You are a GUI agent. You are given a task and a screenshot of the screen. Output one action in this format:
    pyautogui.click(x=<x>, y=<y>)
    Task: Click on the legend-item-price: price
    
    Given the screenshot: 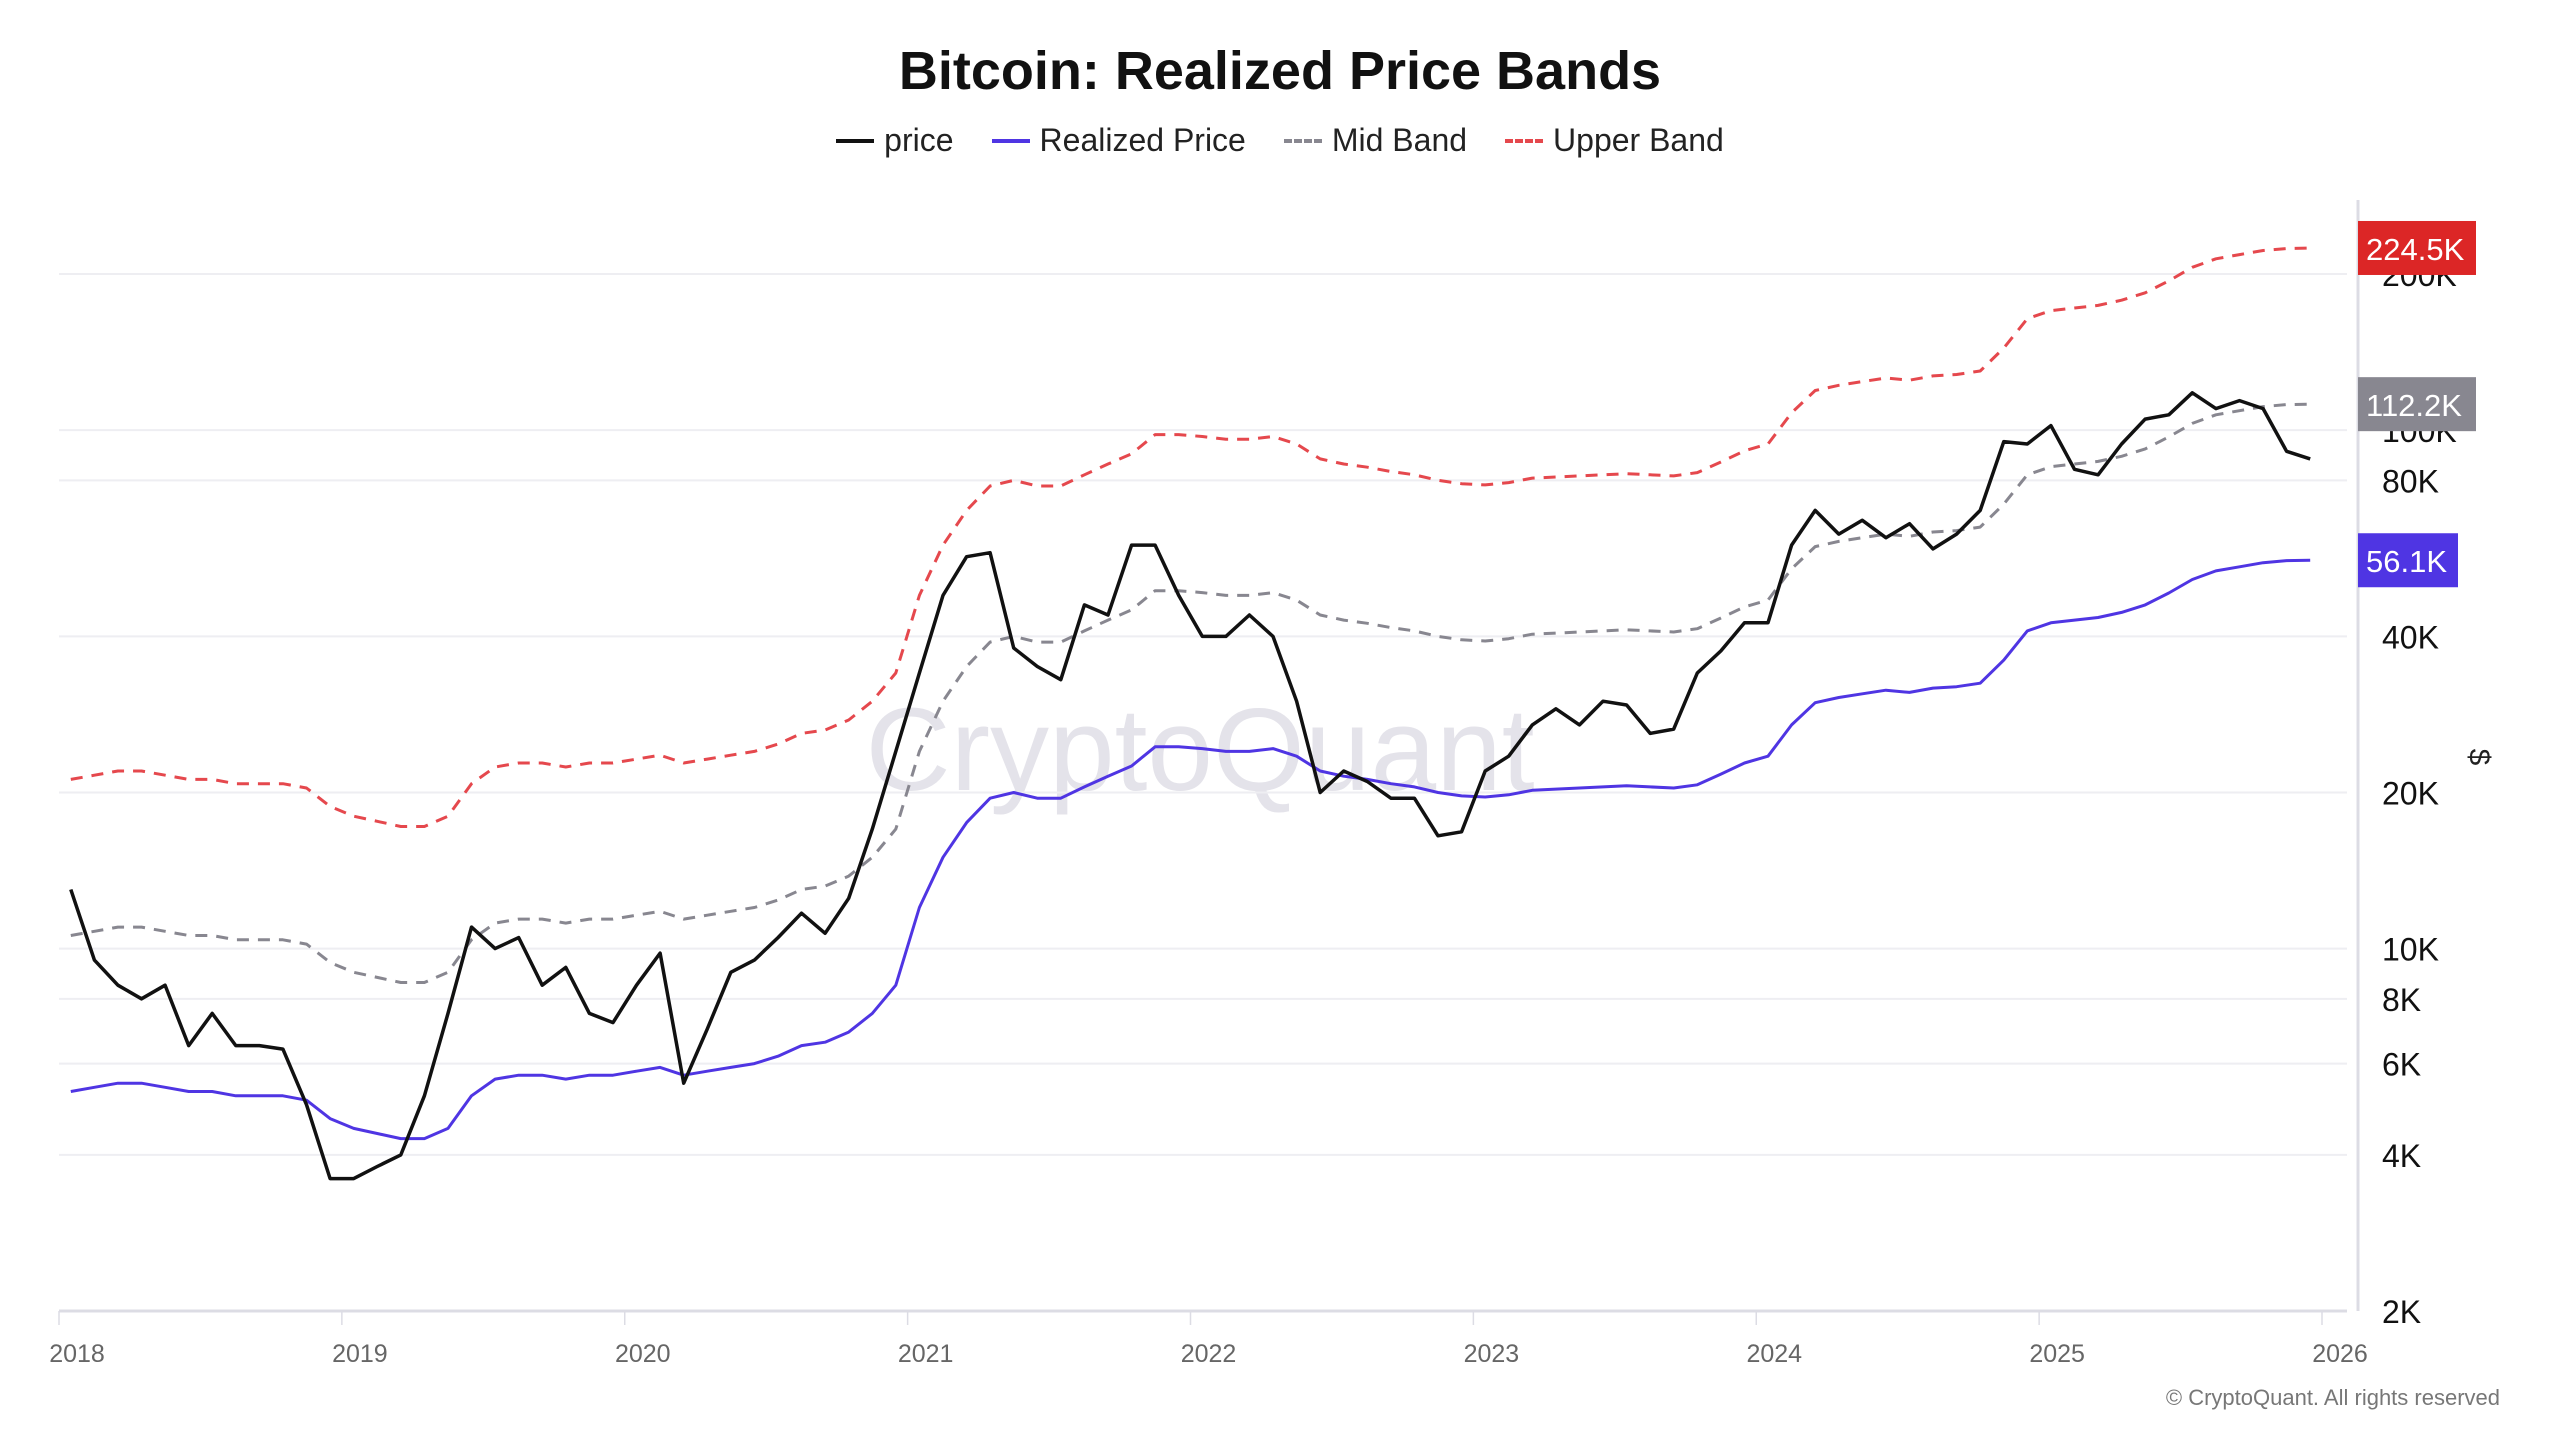 What is the action you would take?
    pyautogui.click(x=895, y=140)
    